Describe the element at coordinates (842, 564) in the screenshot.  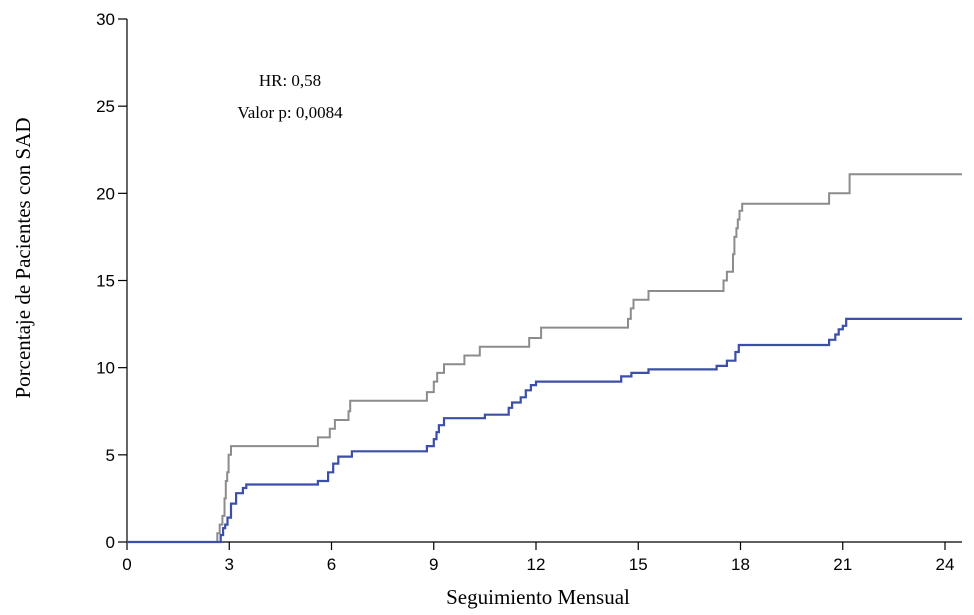
I see `x-tick-label: 21` at that location.